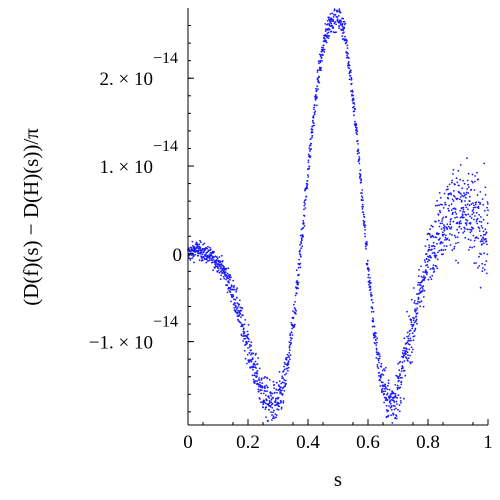 This screenshot has height=500, width=500. Describe the element at coordinates (165, 146) in the screenshot. I see `y-tick-exponent: −14` at that location.